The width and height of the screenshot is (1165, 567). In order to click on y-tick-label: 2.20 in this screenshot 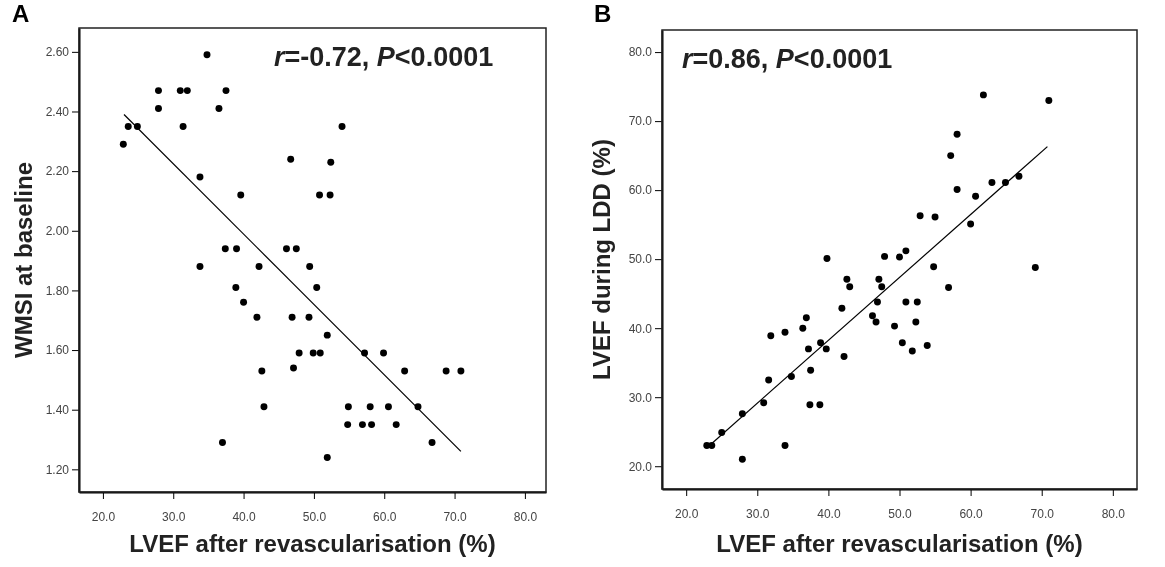, I will do `click(57, 171)`.